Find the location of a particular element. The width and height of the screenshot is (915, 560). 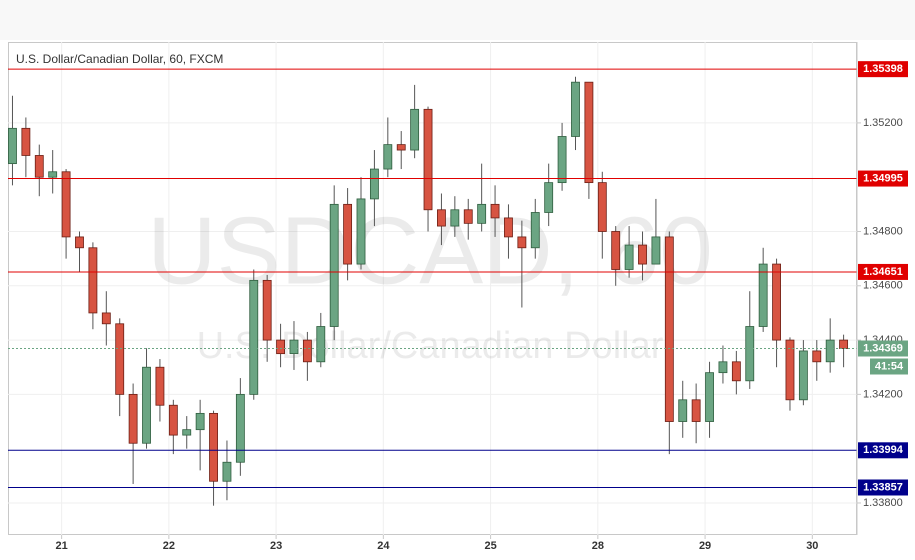

countdown-label: 41:54 is located at coordinates (889, 366).